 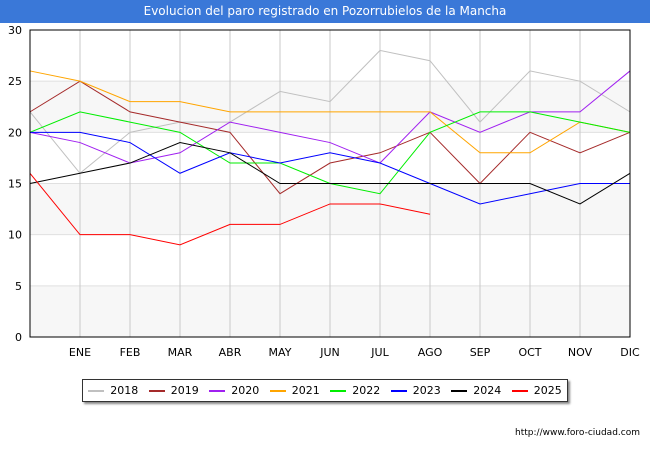 What do you see at coordinates (18, 337) in the screenshot?
I see `y-tick-label: 0` at bounding box center [18, 337].